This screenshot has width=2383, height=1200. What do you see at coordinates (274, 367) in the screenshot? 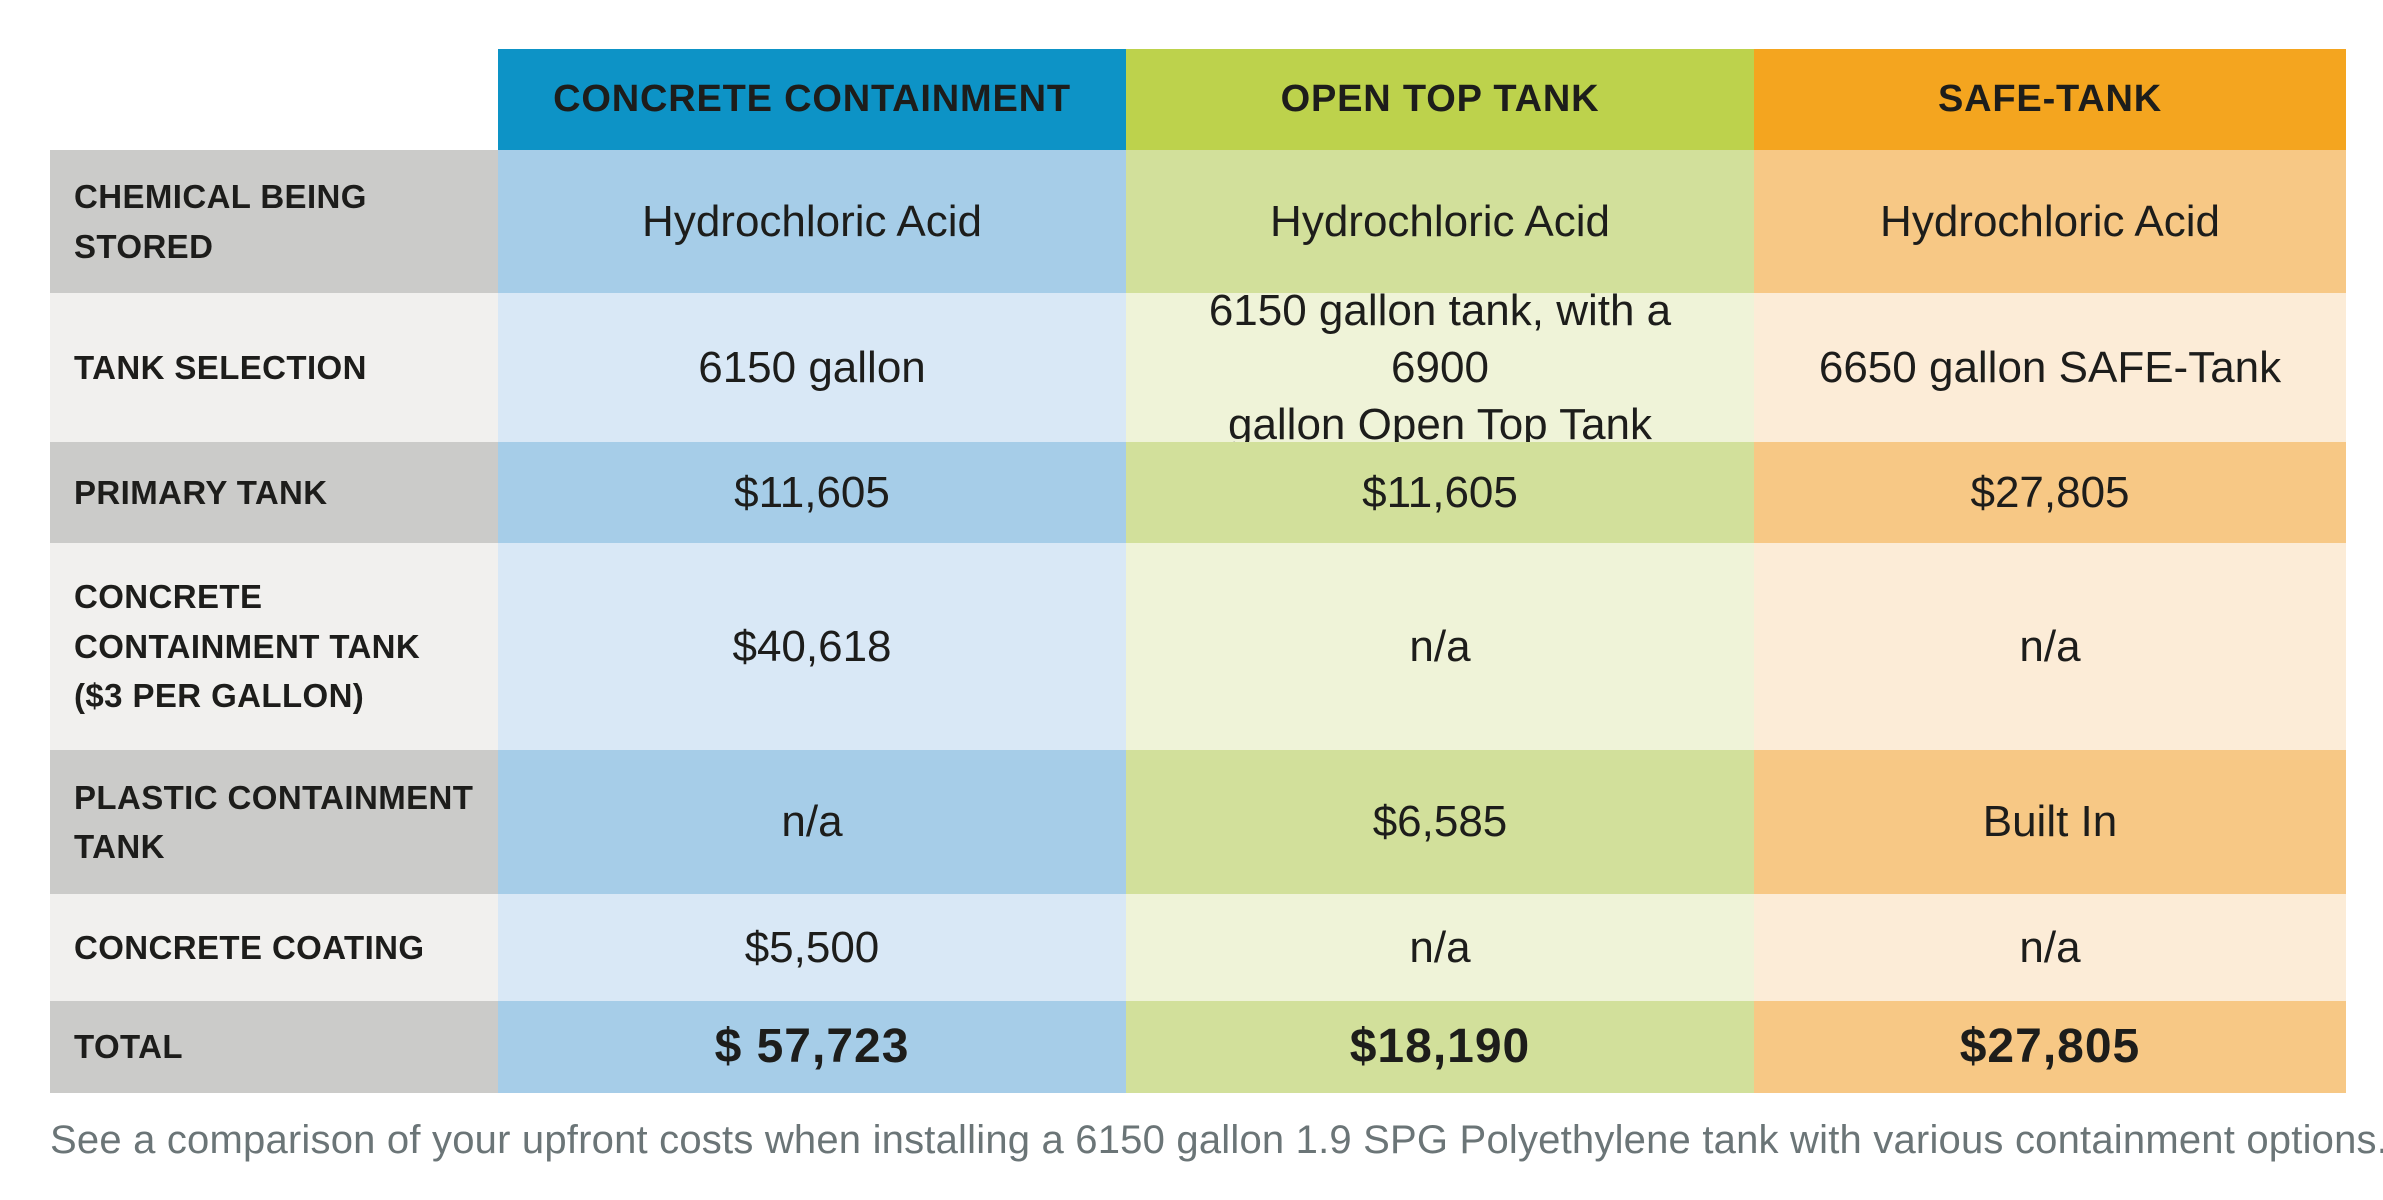
I see `row-label-tank-selection: TANK SELECTION` at bounding box center [274, 367].